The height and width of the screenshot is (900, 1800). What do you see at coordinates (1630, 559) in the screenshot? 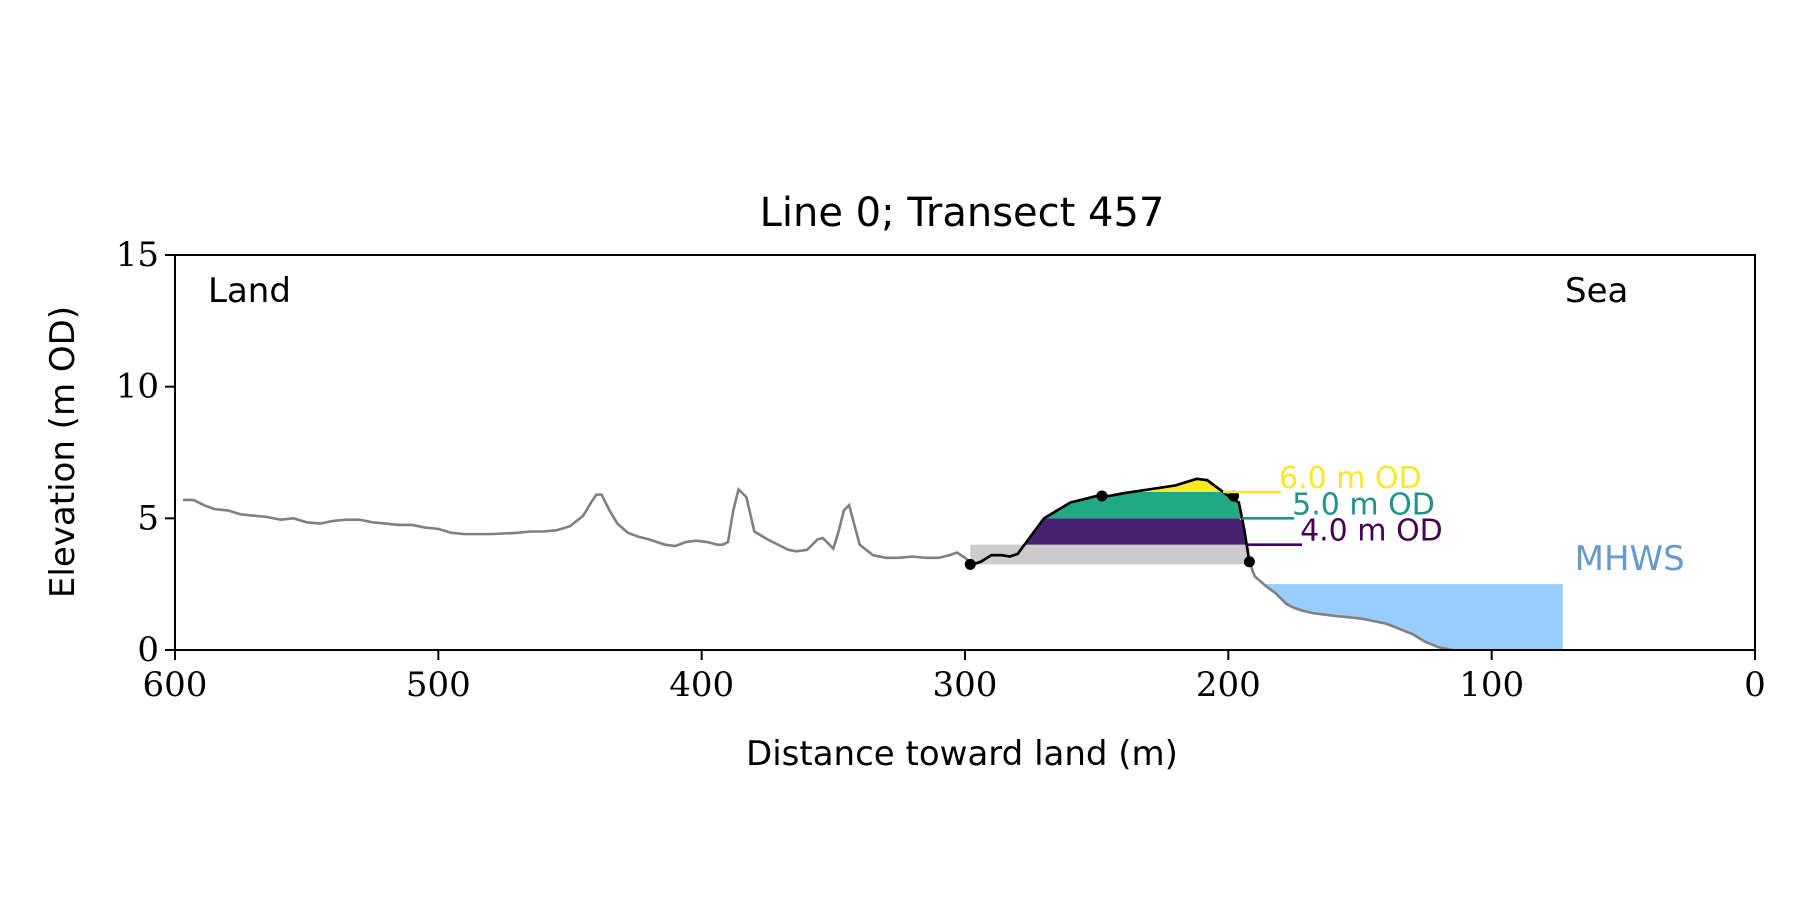
I see `mhws-label: MHWS` at bounding box center [1630, 559].